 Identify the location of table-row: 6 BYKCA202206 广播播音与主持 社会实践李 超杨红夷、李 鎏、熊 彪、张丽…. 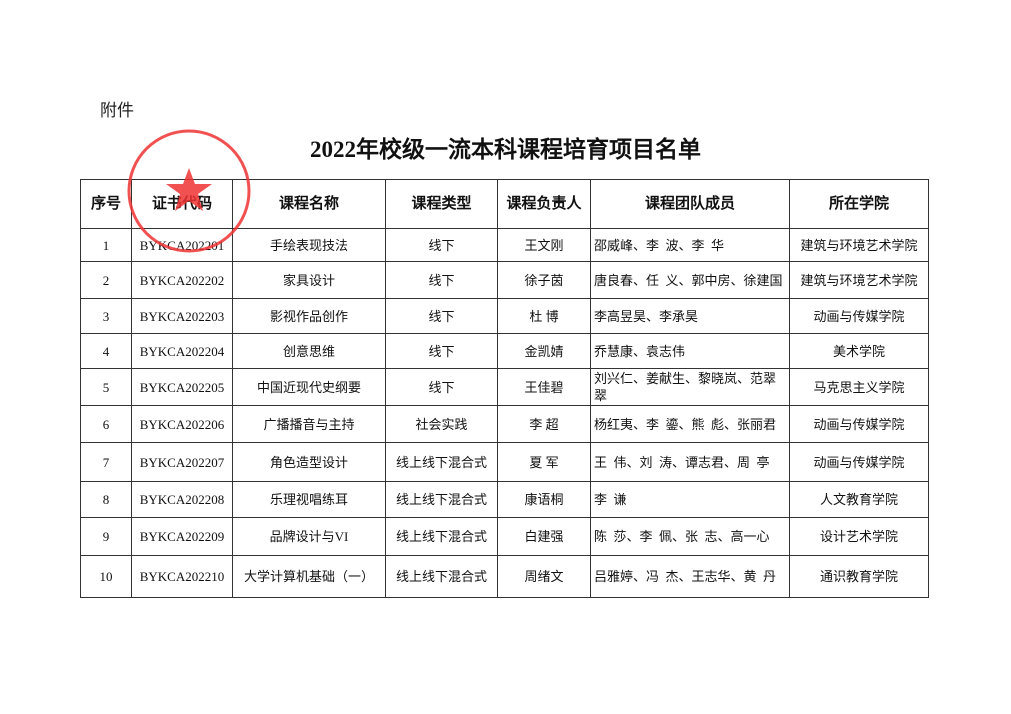
(504, 424).